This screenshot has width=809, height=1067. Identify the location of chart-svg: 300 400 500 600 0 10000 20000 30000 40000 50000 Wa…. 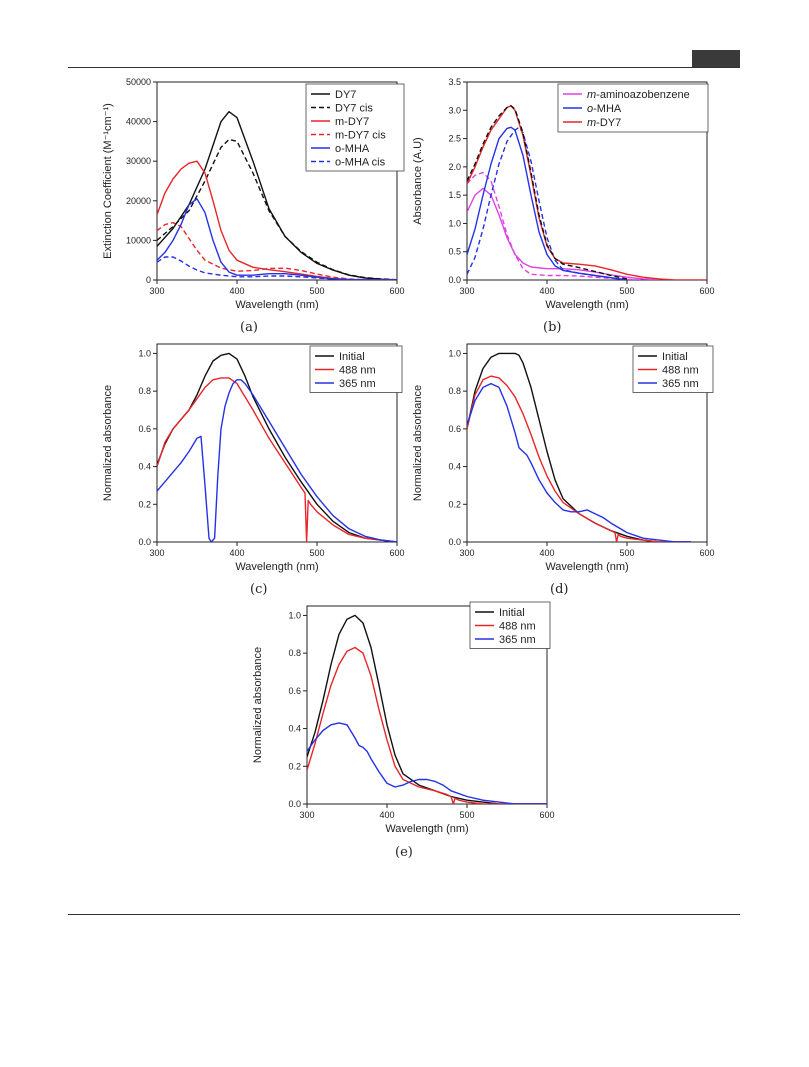
(253, 194).